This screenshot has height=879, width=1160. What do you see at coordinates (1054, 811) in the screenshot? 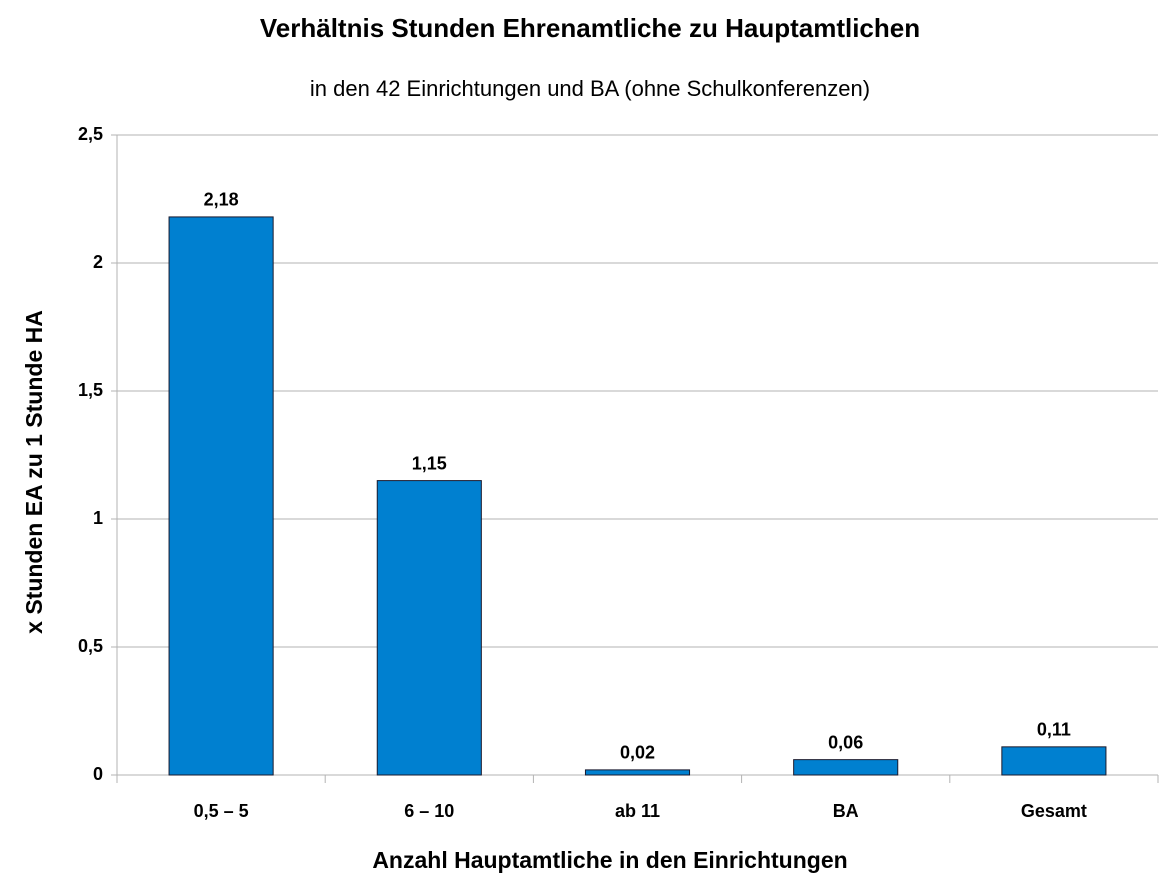
I see `x-tick-label: Gesamt` at bounding box center [1054, 811].